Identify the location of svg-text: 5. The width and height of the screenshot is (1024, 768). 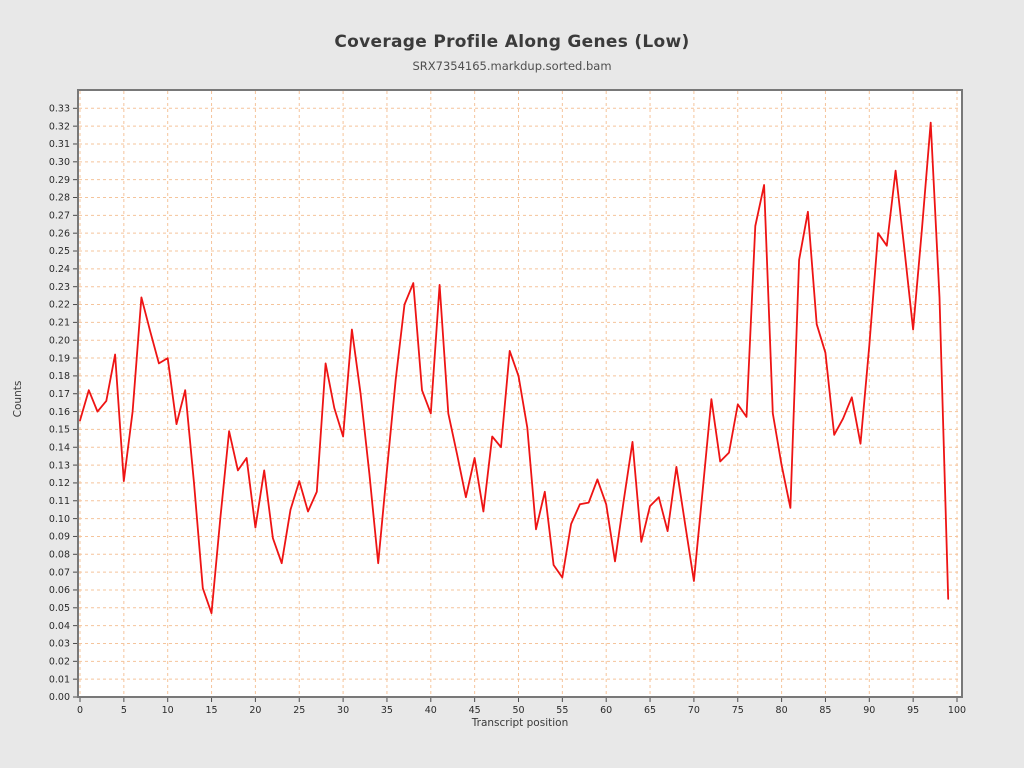
(124, 710).